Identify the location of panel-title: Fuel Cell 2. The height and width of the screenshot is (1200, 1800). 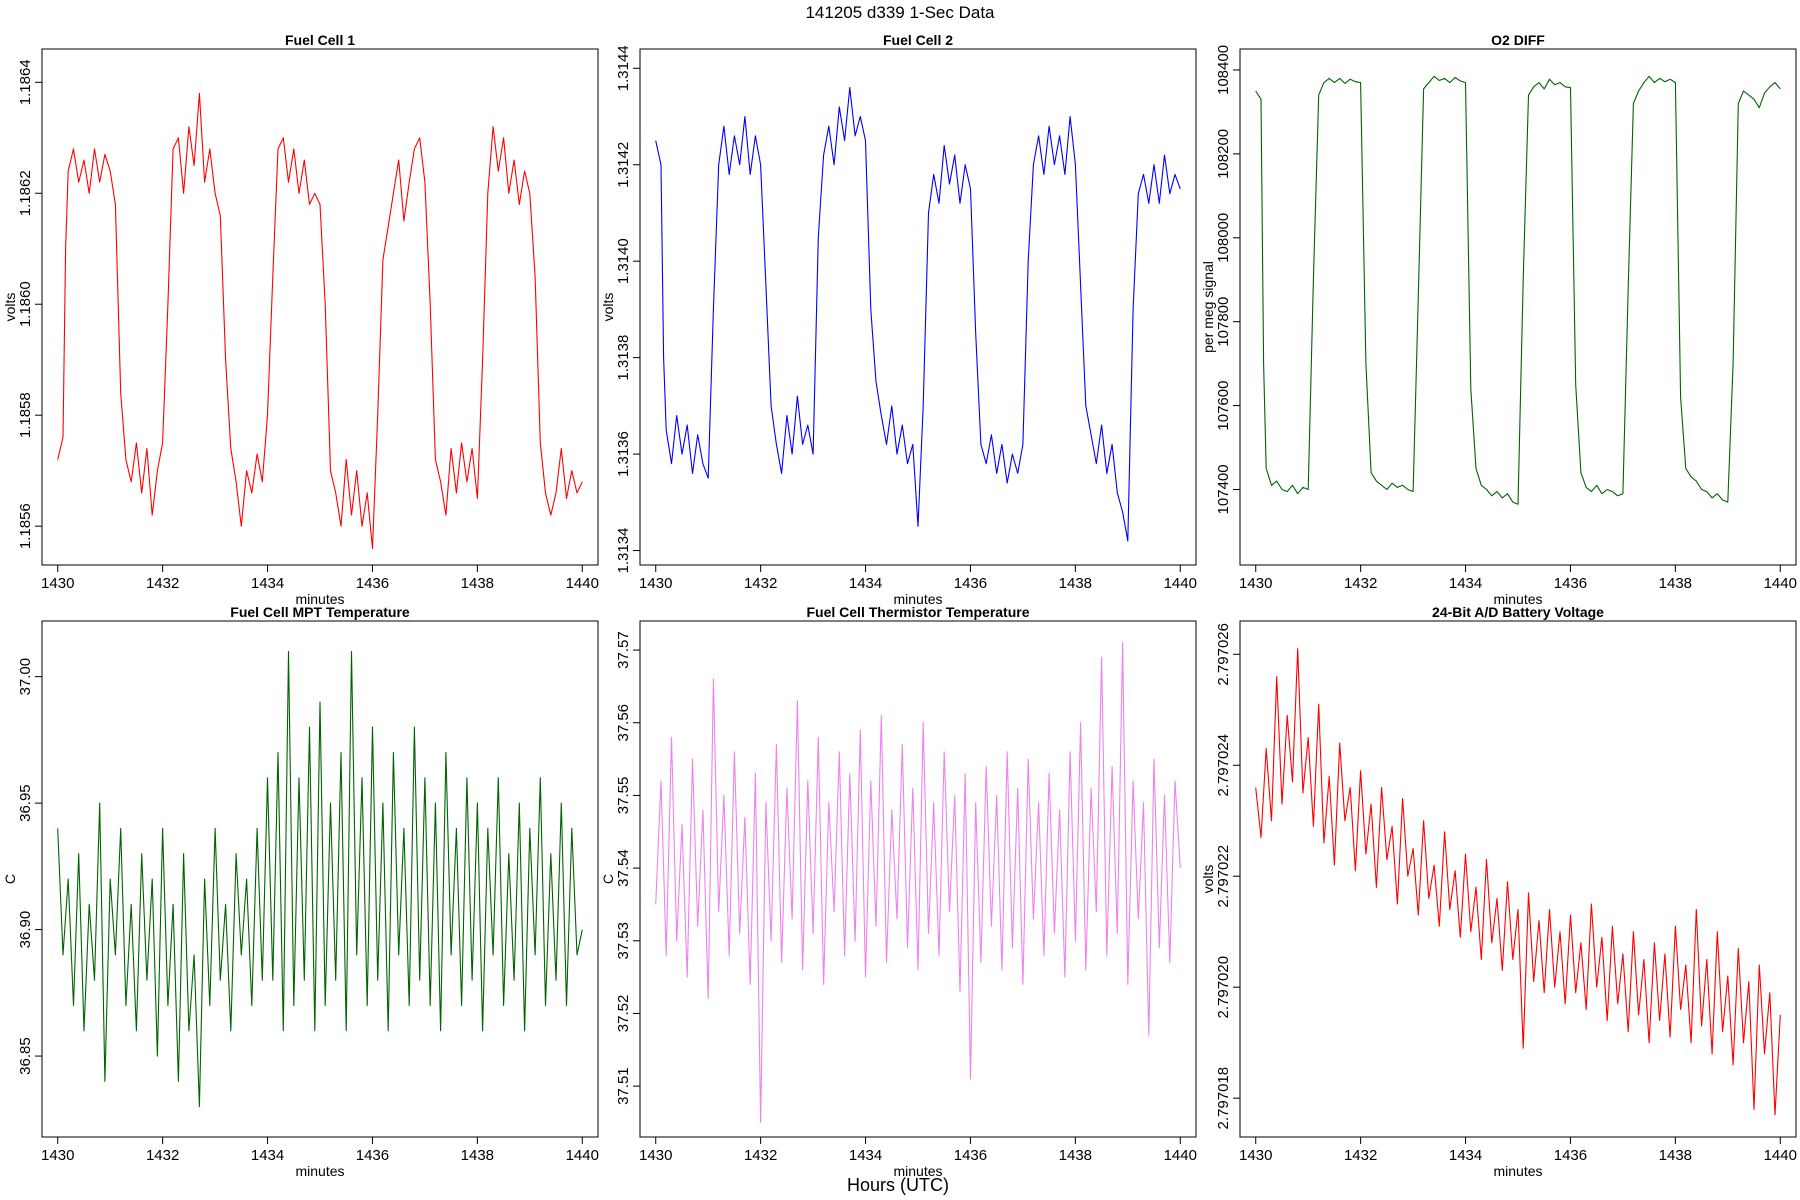
(918, 40).